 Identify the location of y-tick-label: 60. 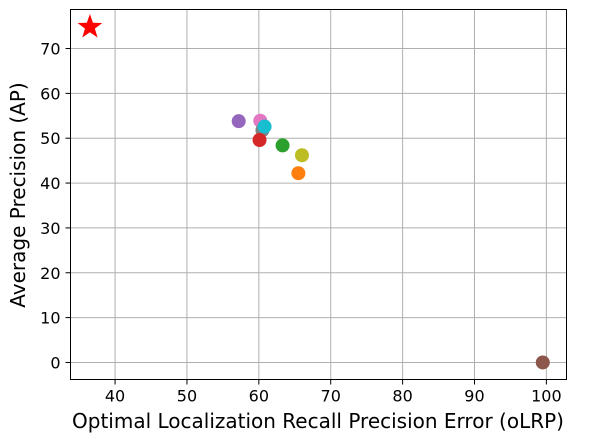
(50, 93).